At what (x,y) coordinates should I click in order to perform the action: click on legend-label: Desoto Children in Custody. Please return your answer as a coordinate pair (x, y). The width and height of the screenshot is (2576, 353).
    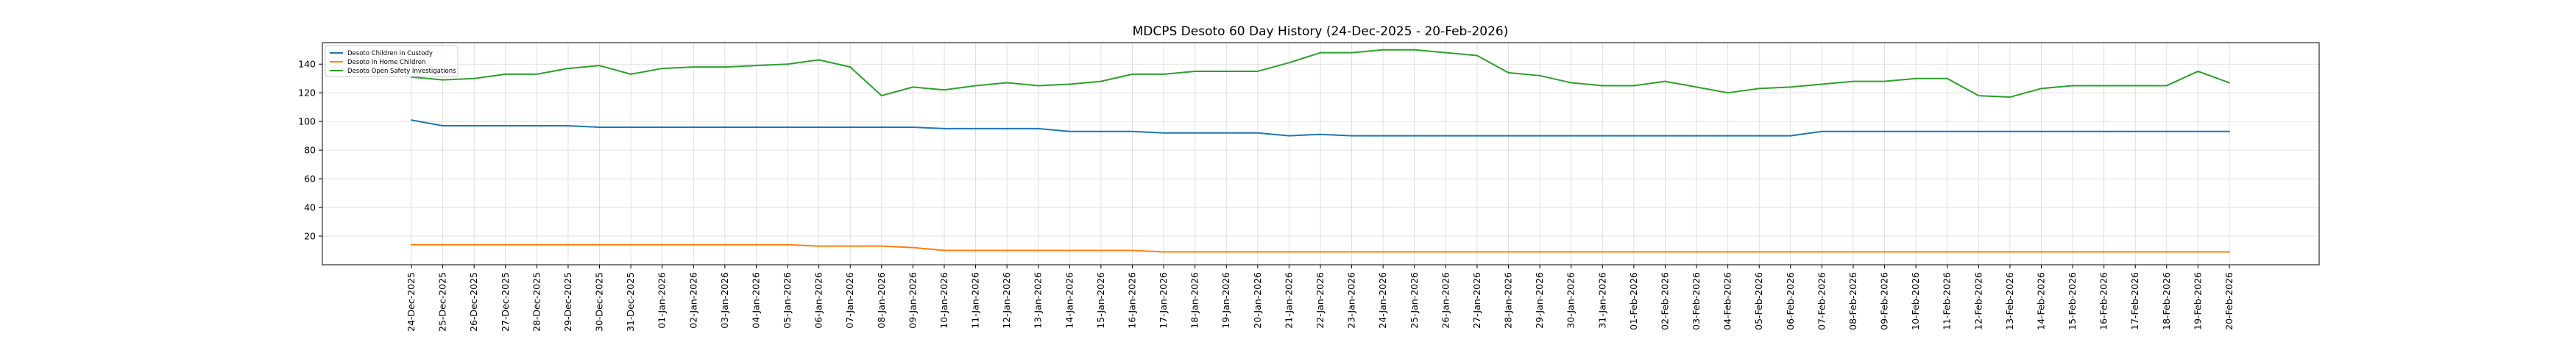
    Looking at the image, I should click on (390, 54).